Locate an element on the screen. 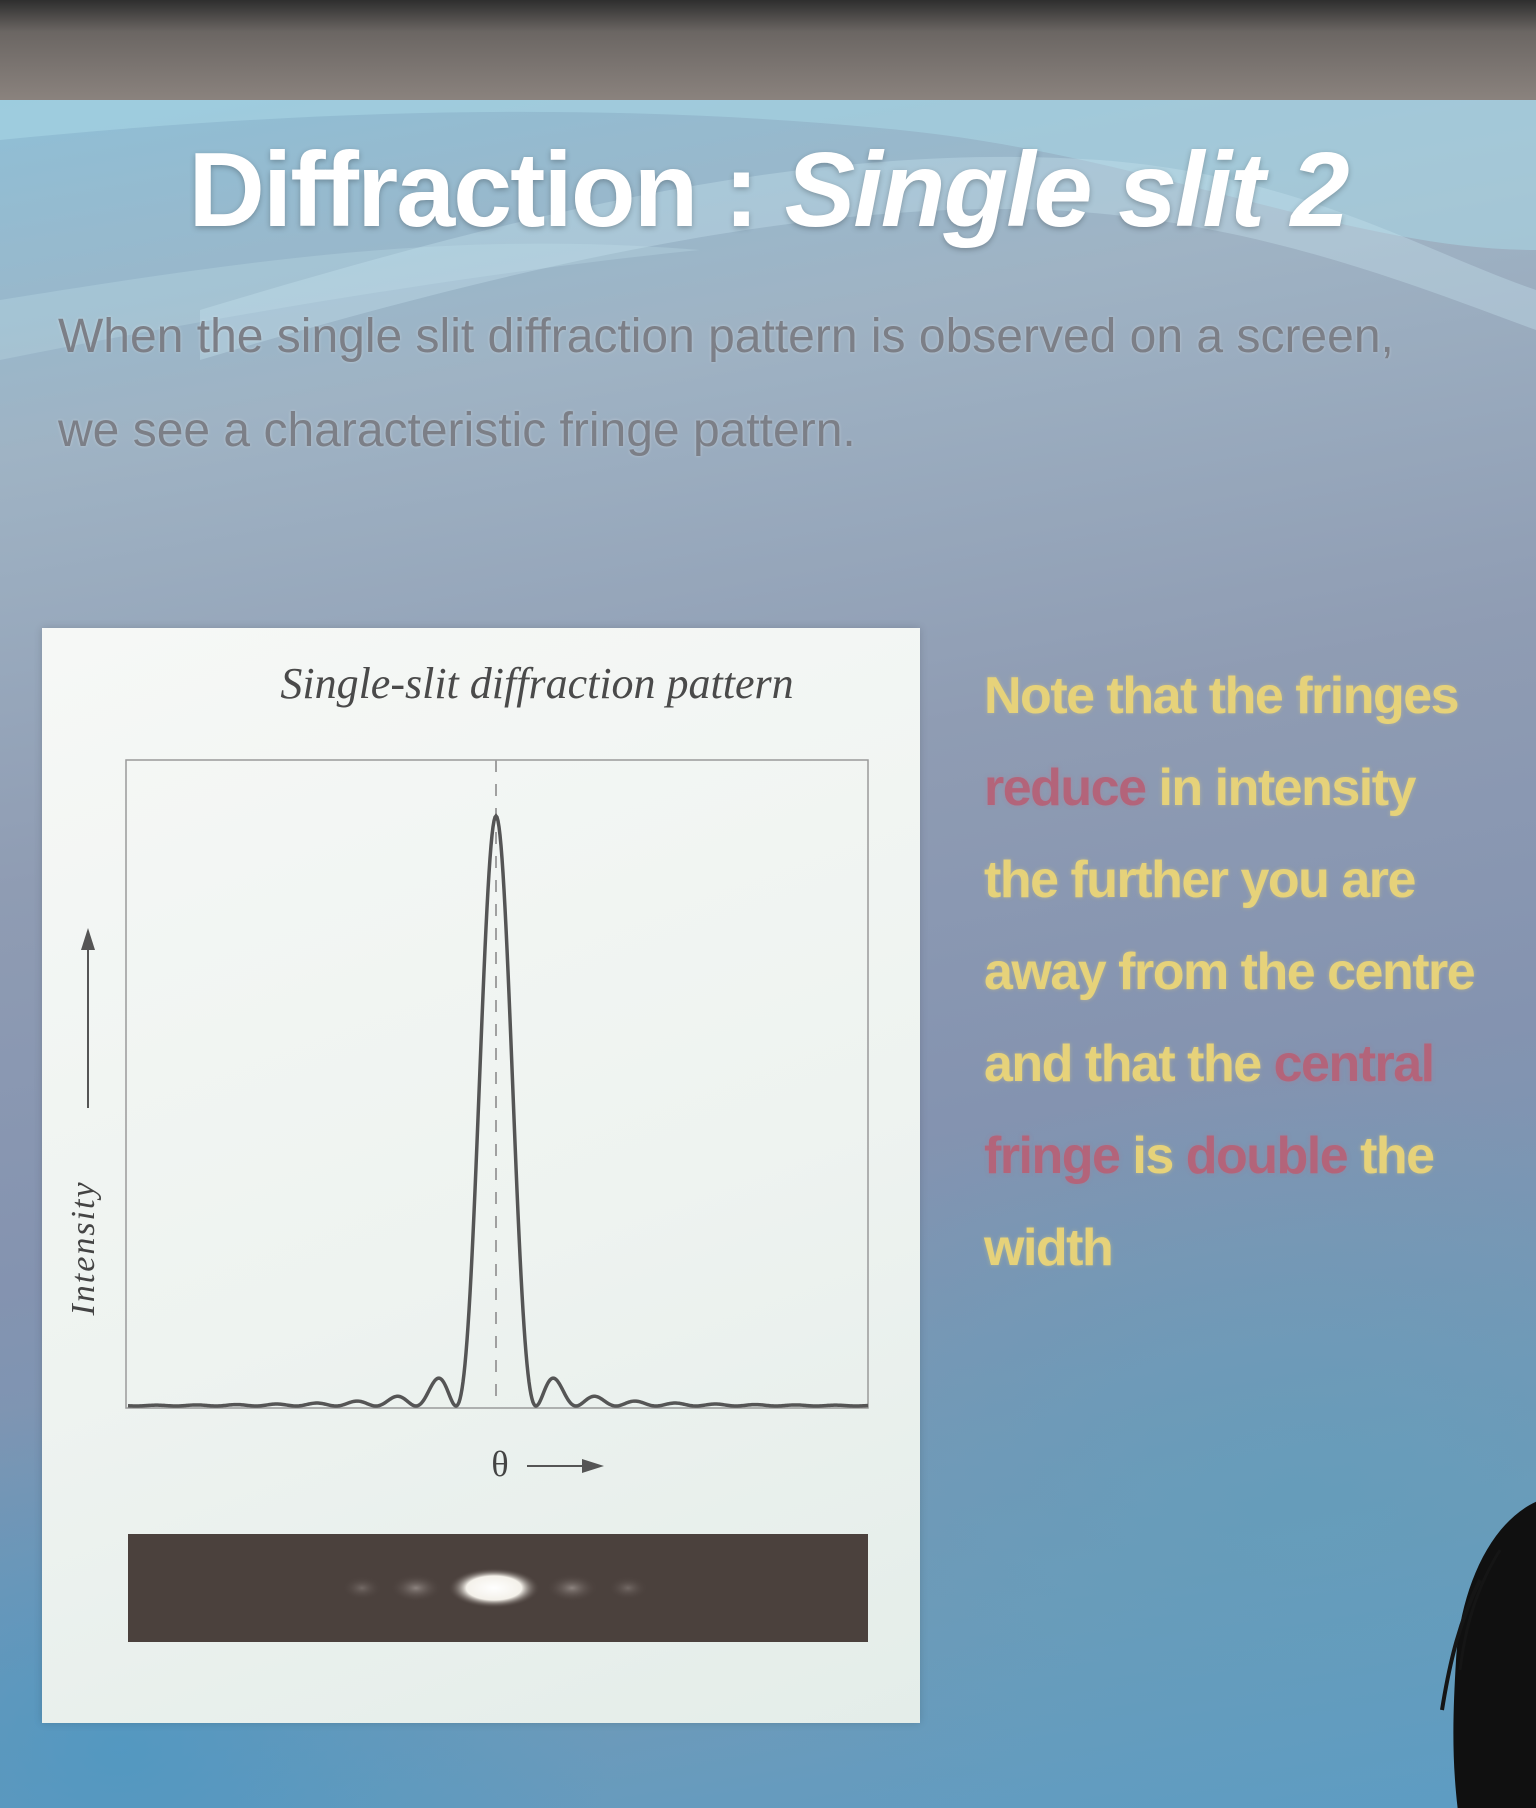 Image resolution: width=1536 pixels, height=1808 pixels. note-highlight-central-fringe: central fringe is located at coordinates (1209, 1110).